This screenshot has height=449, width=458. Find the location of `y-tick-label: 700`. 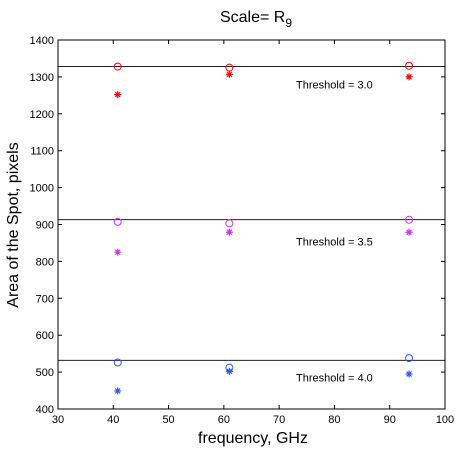

y-tick-label: 700 is located at coordinates (45, 299).